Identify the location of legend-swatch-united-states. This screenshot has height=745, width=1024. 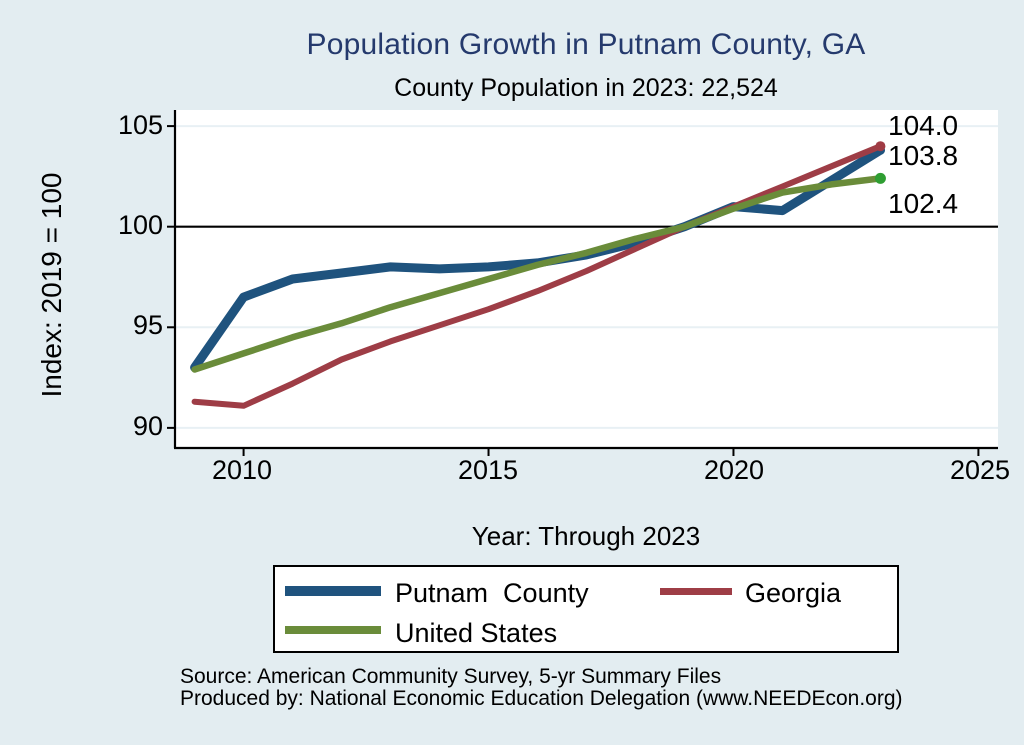
(333, 630).